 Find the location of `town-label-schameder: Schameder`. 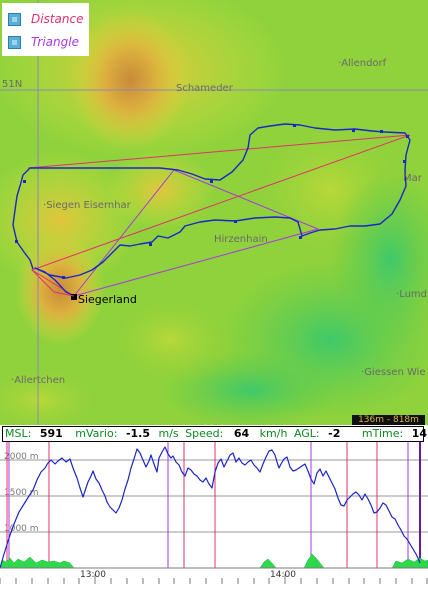

town-label-schameder: Schameder is located at coordinates (204, 88).